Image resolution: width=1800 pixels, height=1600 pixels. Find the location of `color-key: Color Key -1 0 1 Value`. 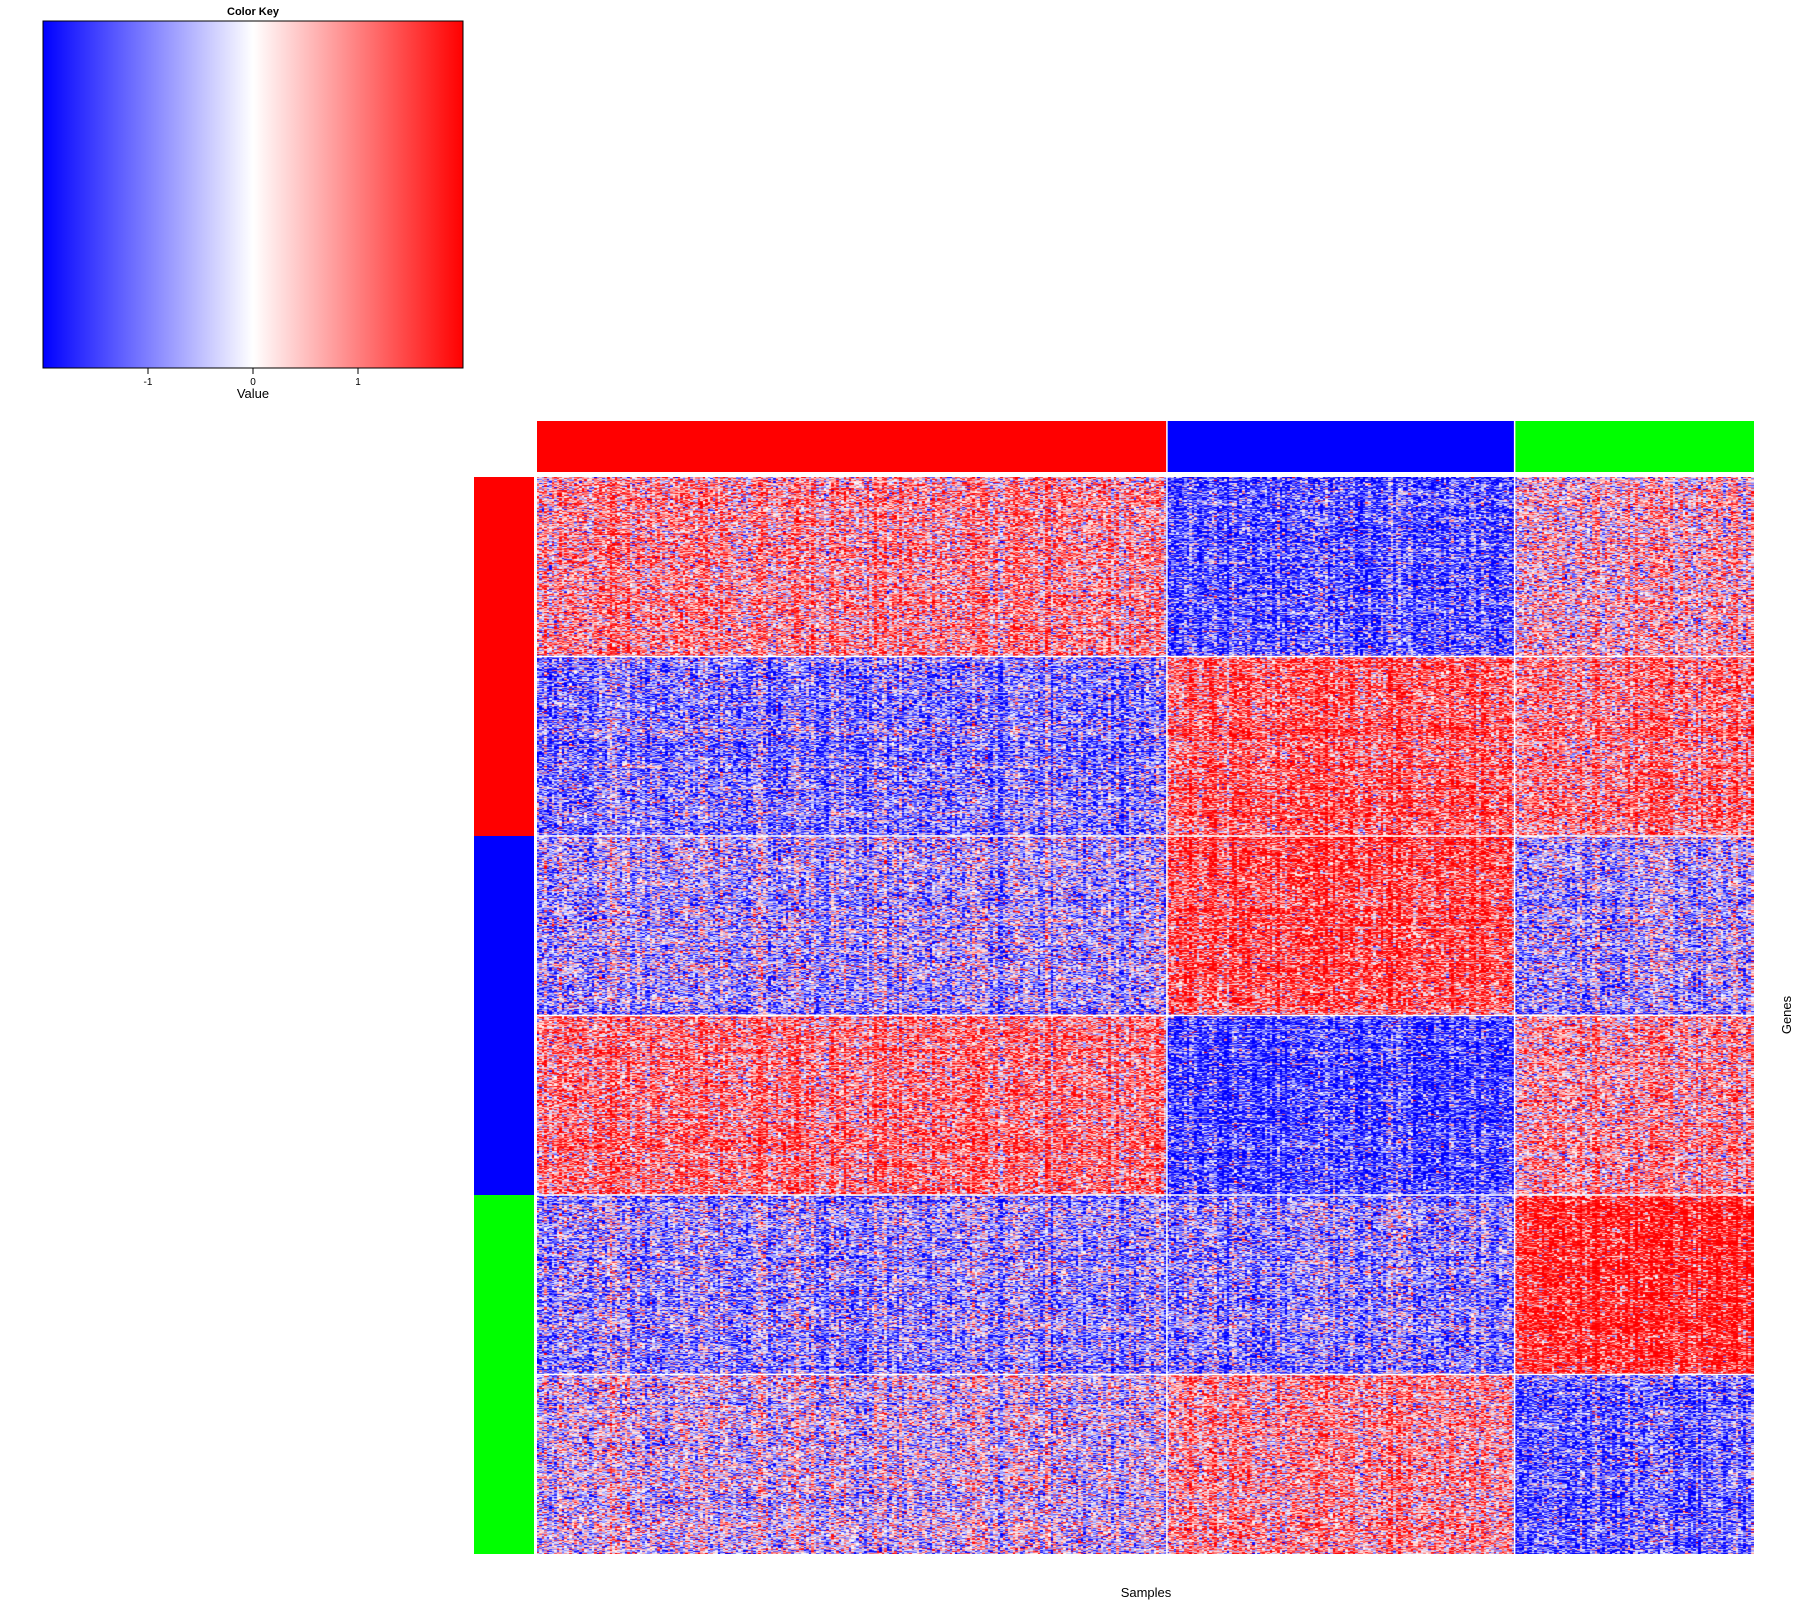

color-key: Color Key -1 0 1 Value is located at coordinates (253, 203).